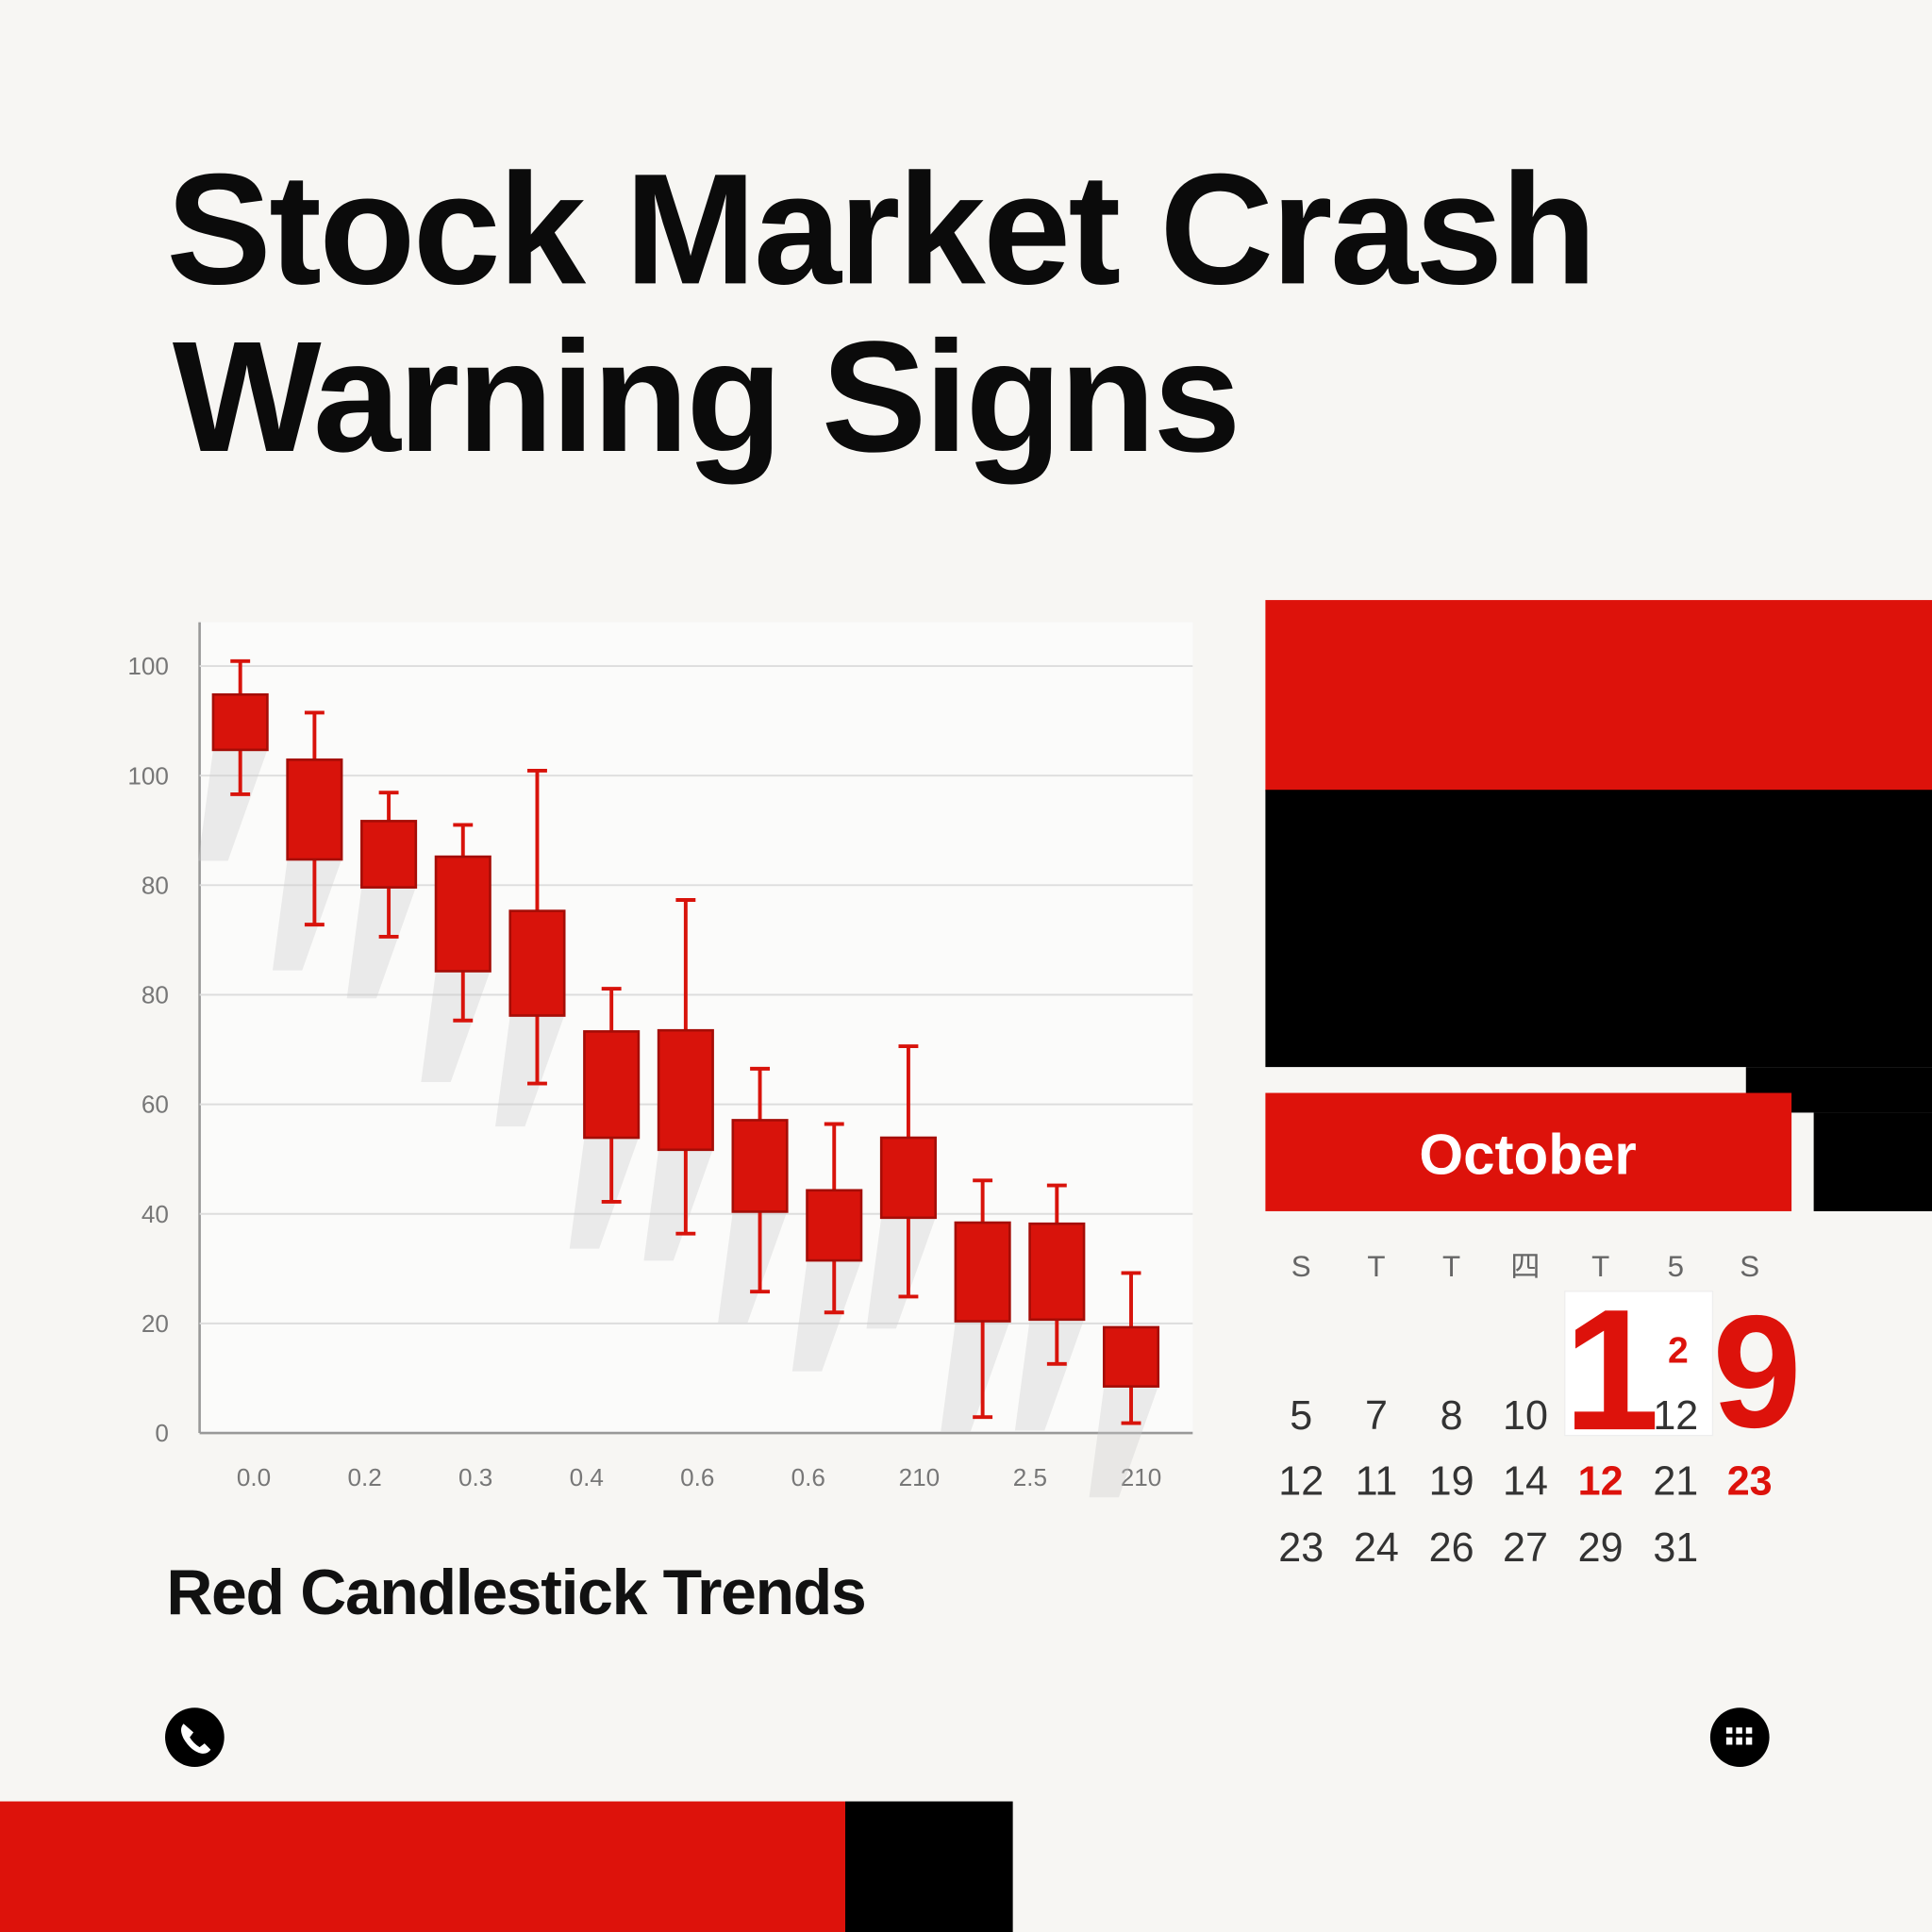 Image resolution: width=1932 pixels, height=1932 pixels. Describe the element at coordinates (880, 229) in the screenshot. I see `title-line: Stock Market Crash` at that location.